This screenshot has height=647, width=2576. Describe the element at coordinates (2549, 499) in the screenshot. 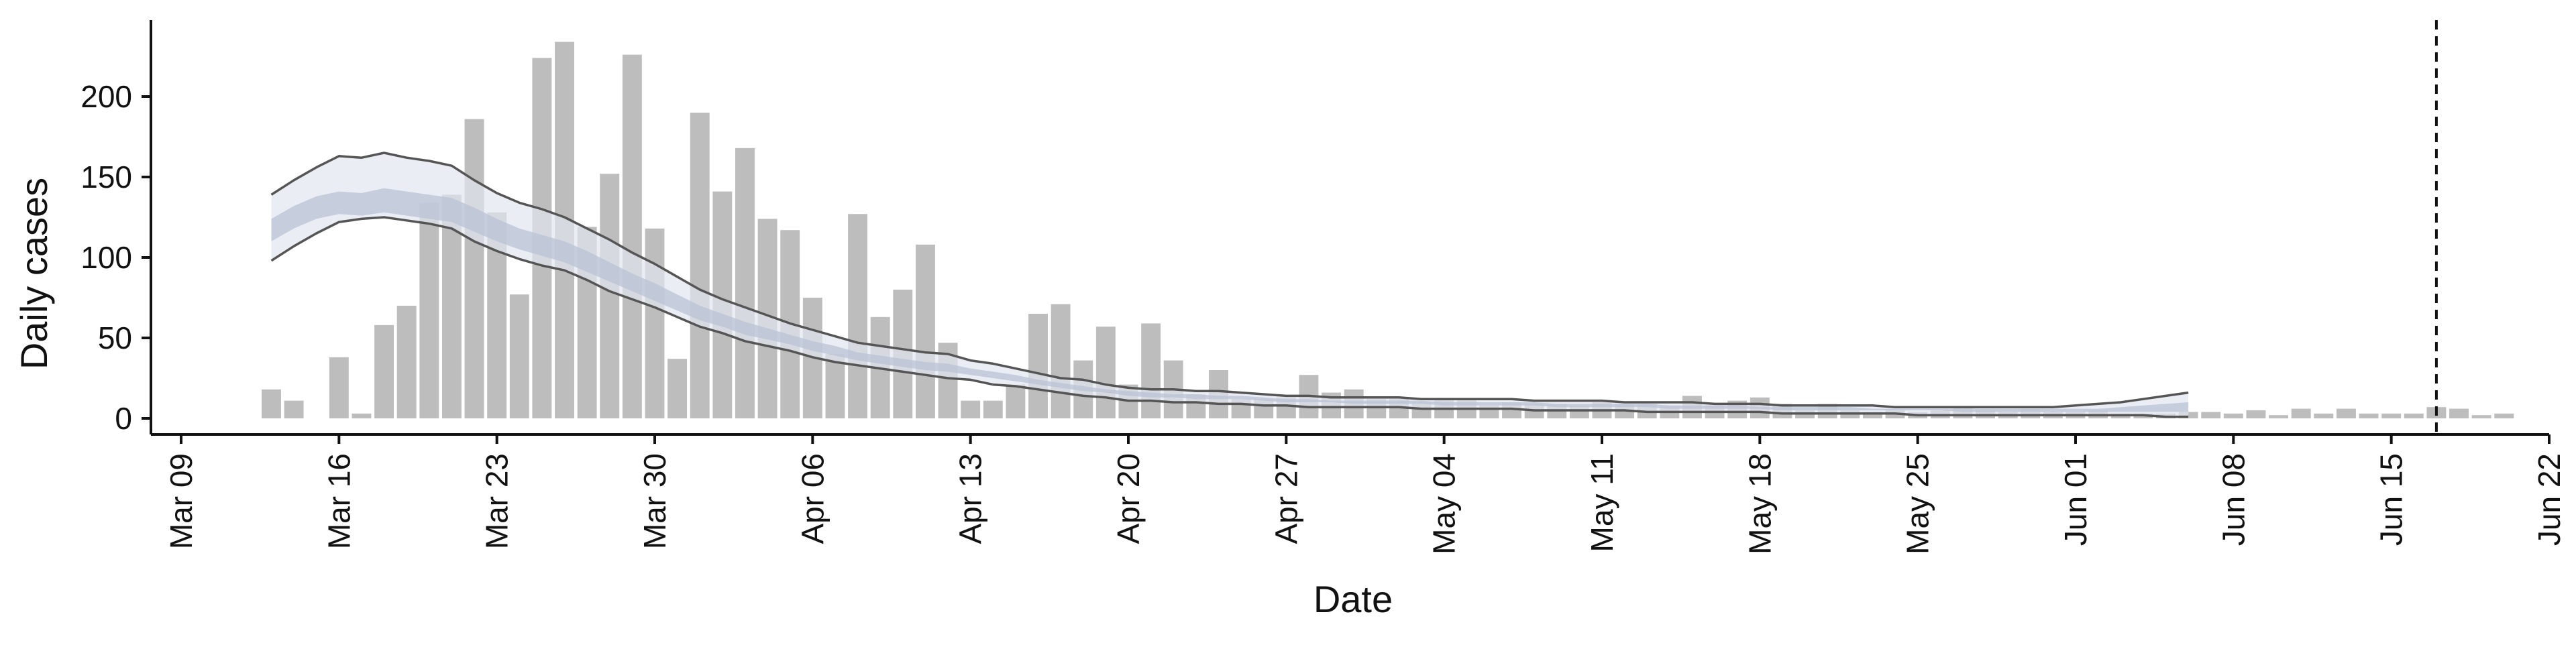

I see `x-tick-label: Jun 22` at that location.